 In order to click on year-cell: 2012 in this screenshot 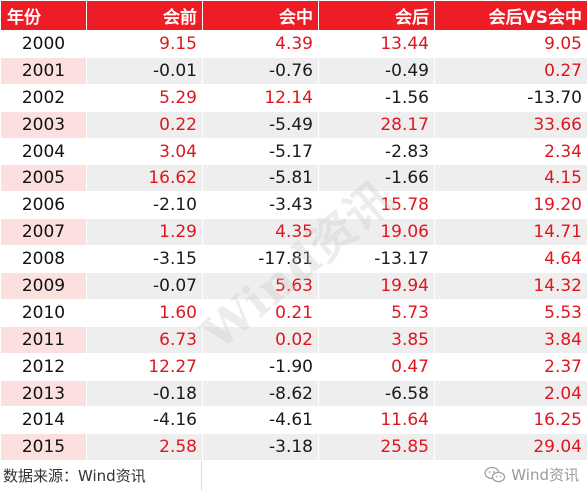, I will do `click(43, 366)`.